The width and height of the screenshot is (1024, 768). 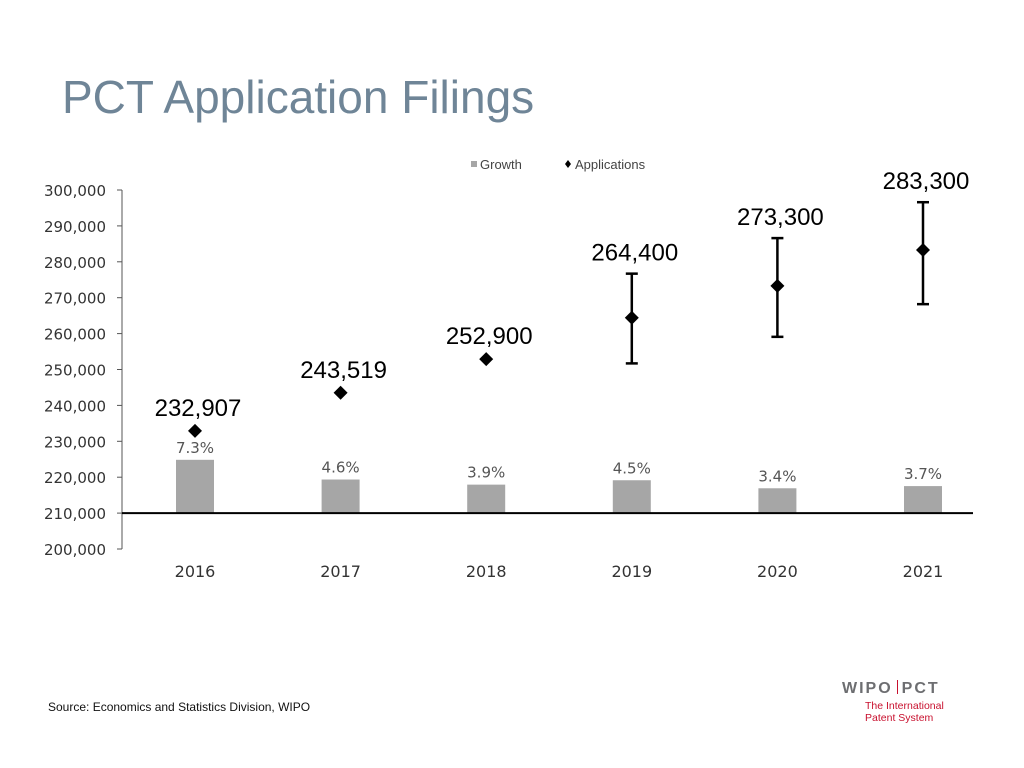 I want to click on application-label: 273,300, so click(x=780, y=217).